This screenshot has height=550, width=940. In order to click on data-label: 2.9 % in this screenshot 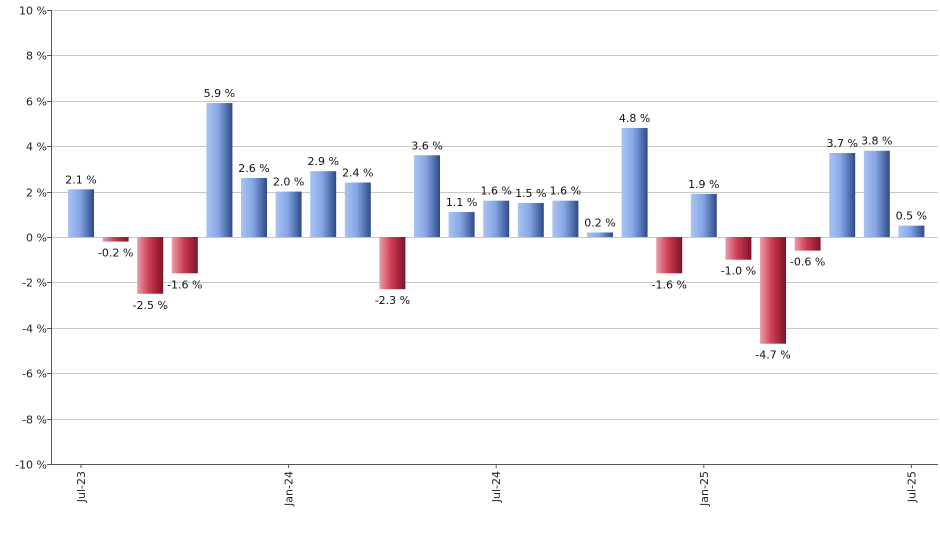, I will do `click(322, 161)`.